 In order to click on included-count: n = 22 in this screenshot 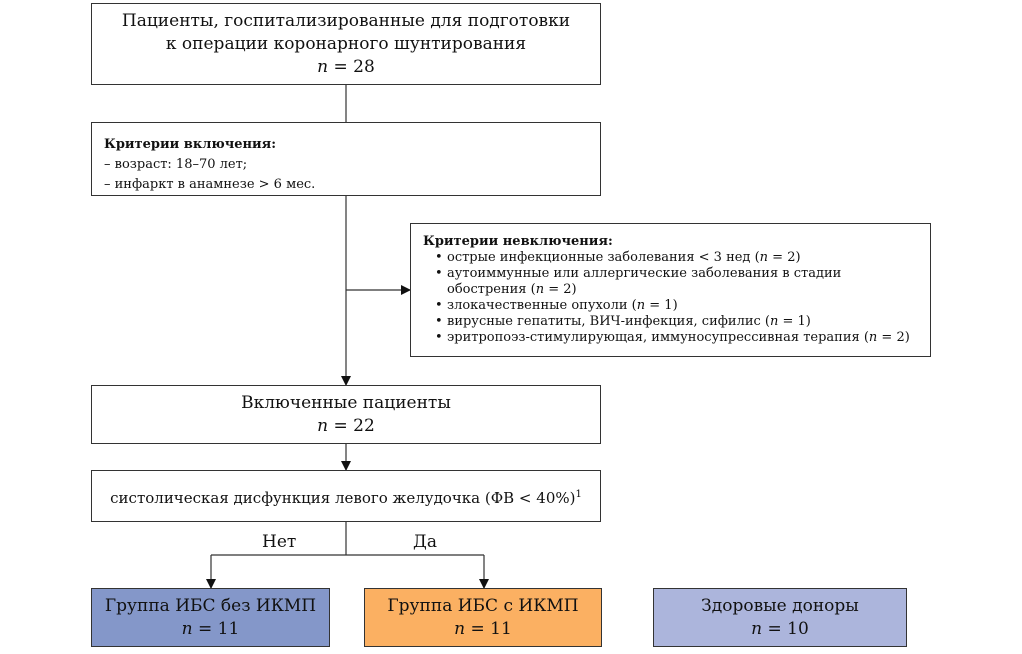, I will do `click(346, 425)`.